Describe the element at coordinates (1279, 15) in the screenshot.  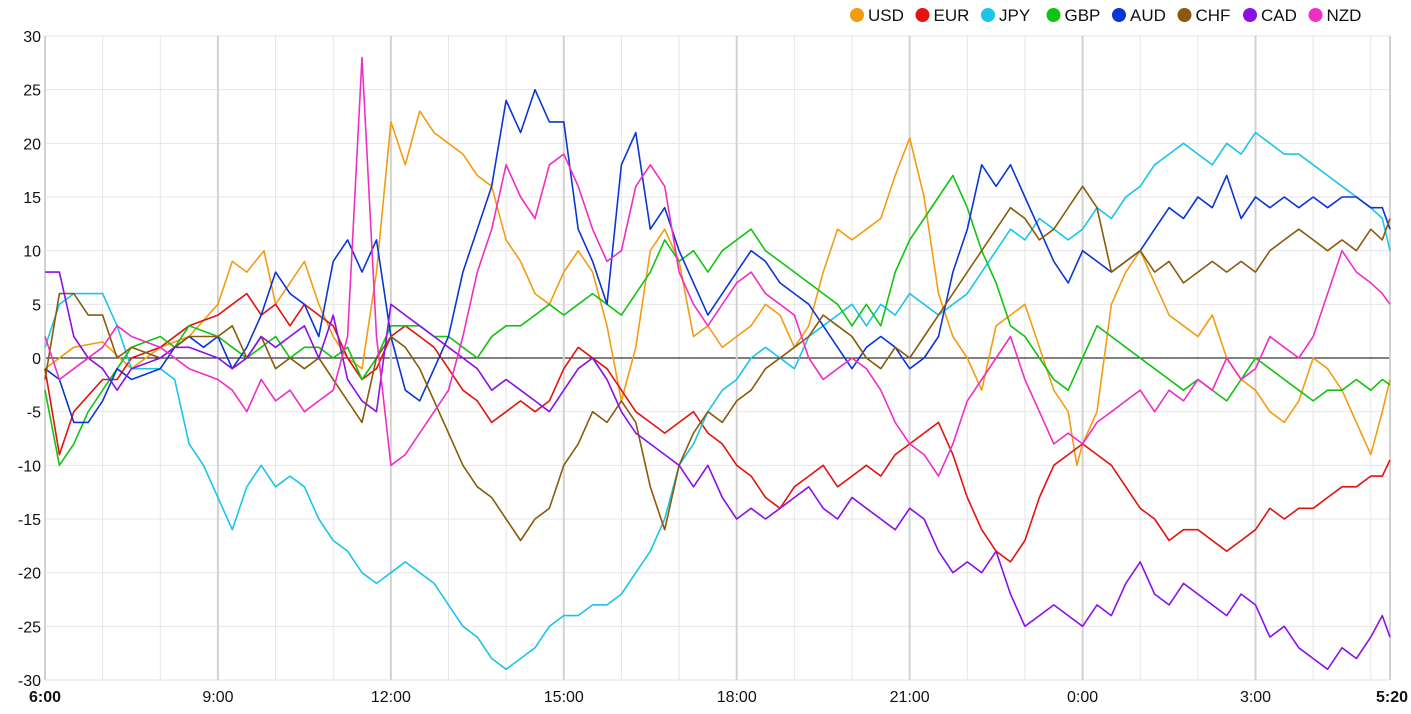
I see `legend-label: CAD` at that location.